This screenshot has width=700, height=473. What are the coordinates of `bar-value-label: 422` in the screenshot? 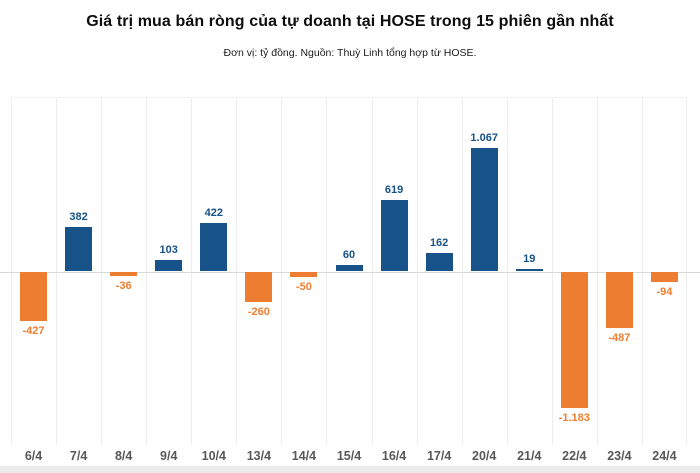 It's located at (213, 212).